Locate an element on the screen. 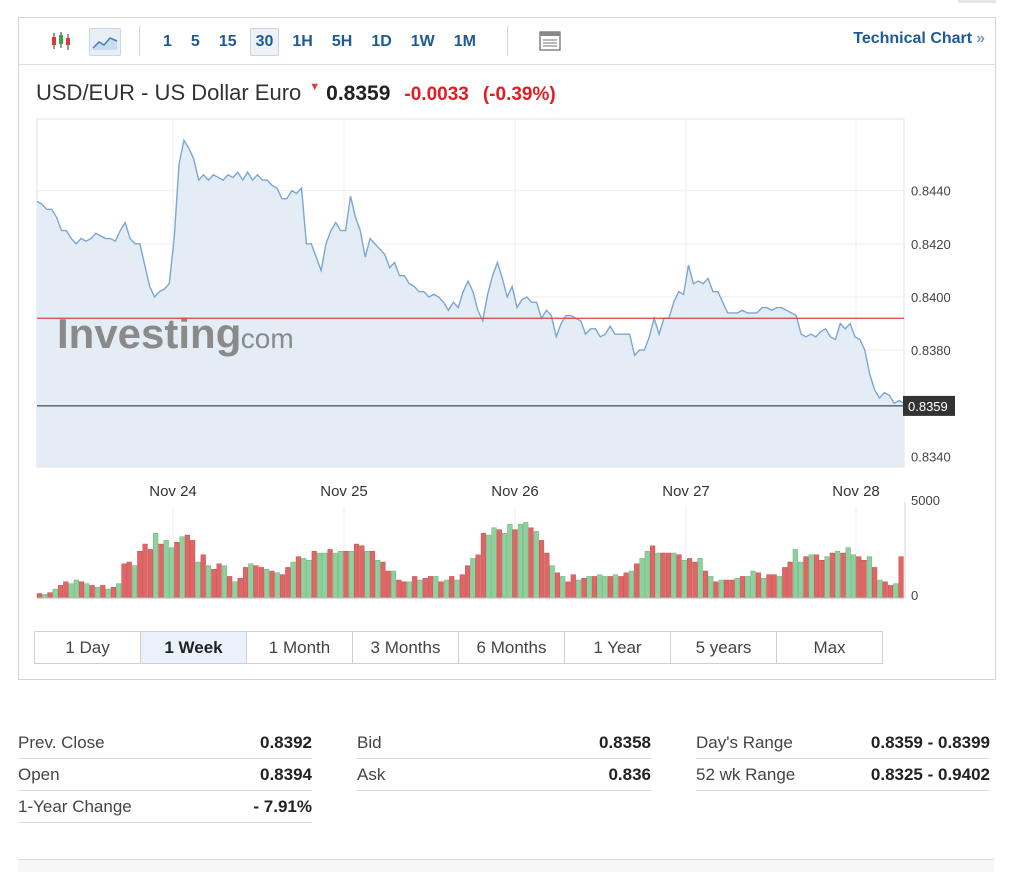 The width and height of the screenshot is (1013, 872). range-tab-6-months: 6 Months is located at coordinates (512, 647).